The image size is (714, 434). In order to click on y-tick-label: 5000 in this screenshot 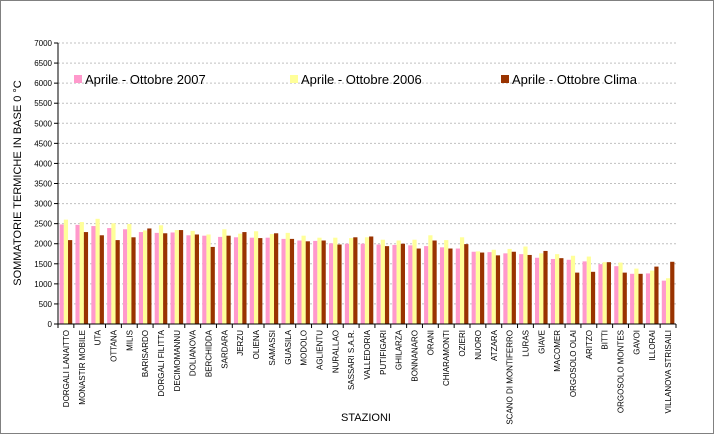, I will do `click(43, 123)`.